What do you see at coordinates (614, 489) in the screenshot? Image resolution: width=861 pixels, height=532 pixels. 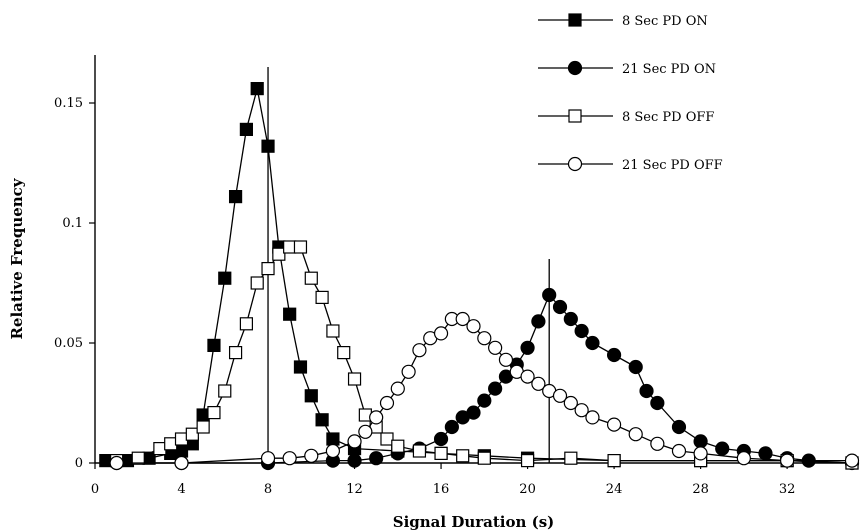 I see `x-tick-label: 24` at bounding box center [614, 489].